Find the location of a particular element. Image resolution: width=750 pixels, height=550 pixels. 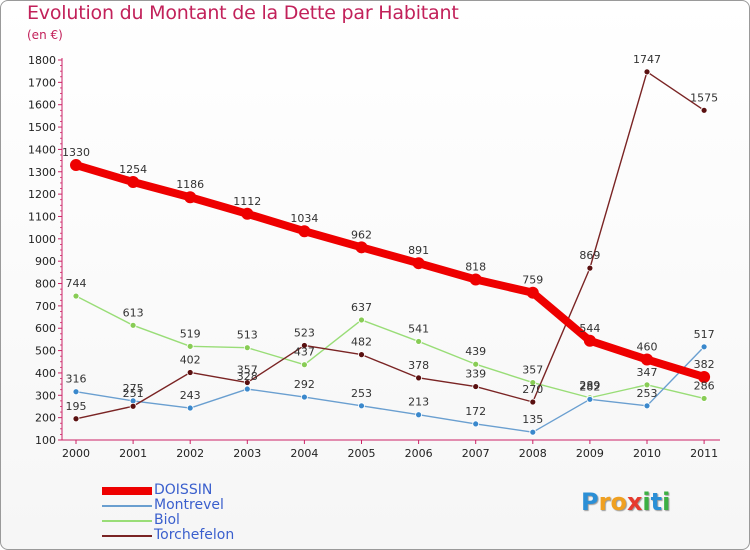

y-tick-label: 200 is located at coordinates (45, 418).